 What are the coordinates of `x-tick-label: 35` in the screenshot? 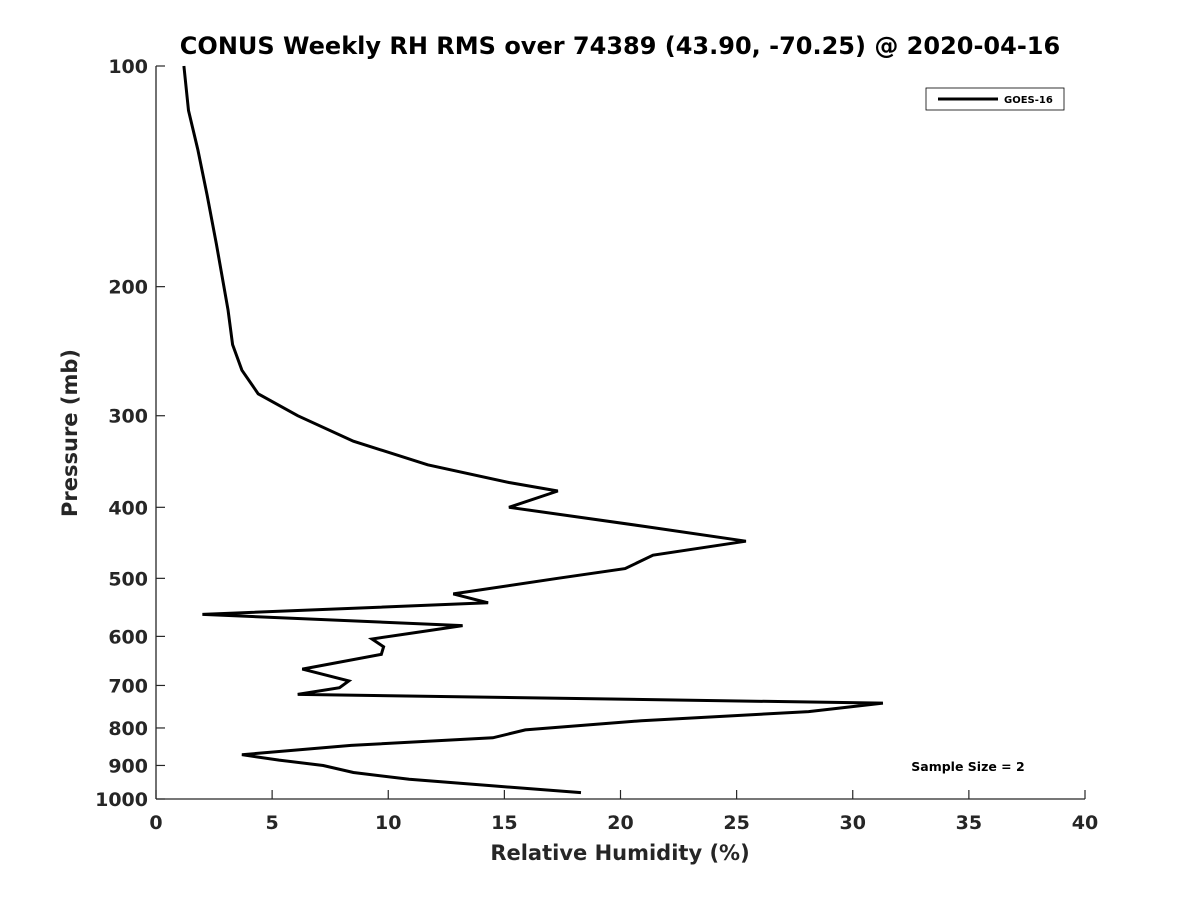 It's located at (969, 823).